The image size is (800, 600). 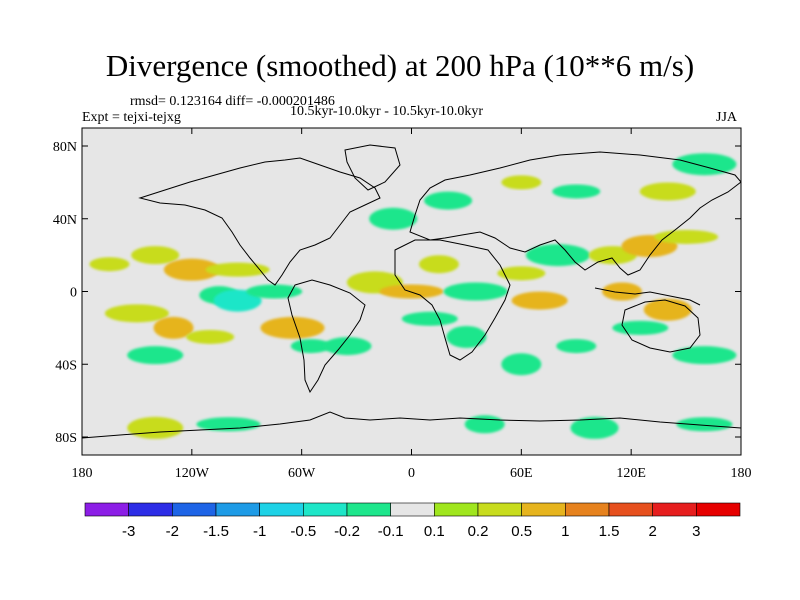 What do you see at coordinates (565, 531) in the screenshot?
I see `colorbar-label: 1` at bounding box center [565, 531].